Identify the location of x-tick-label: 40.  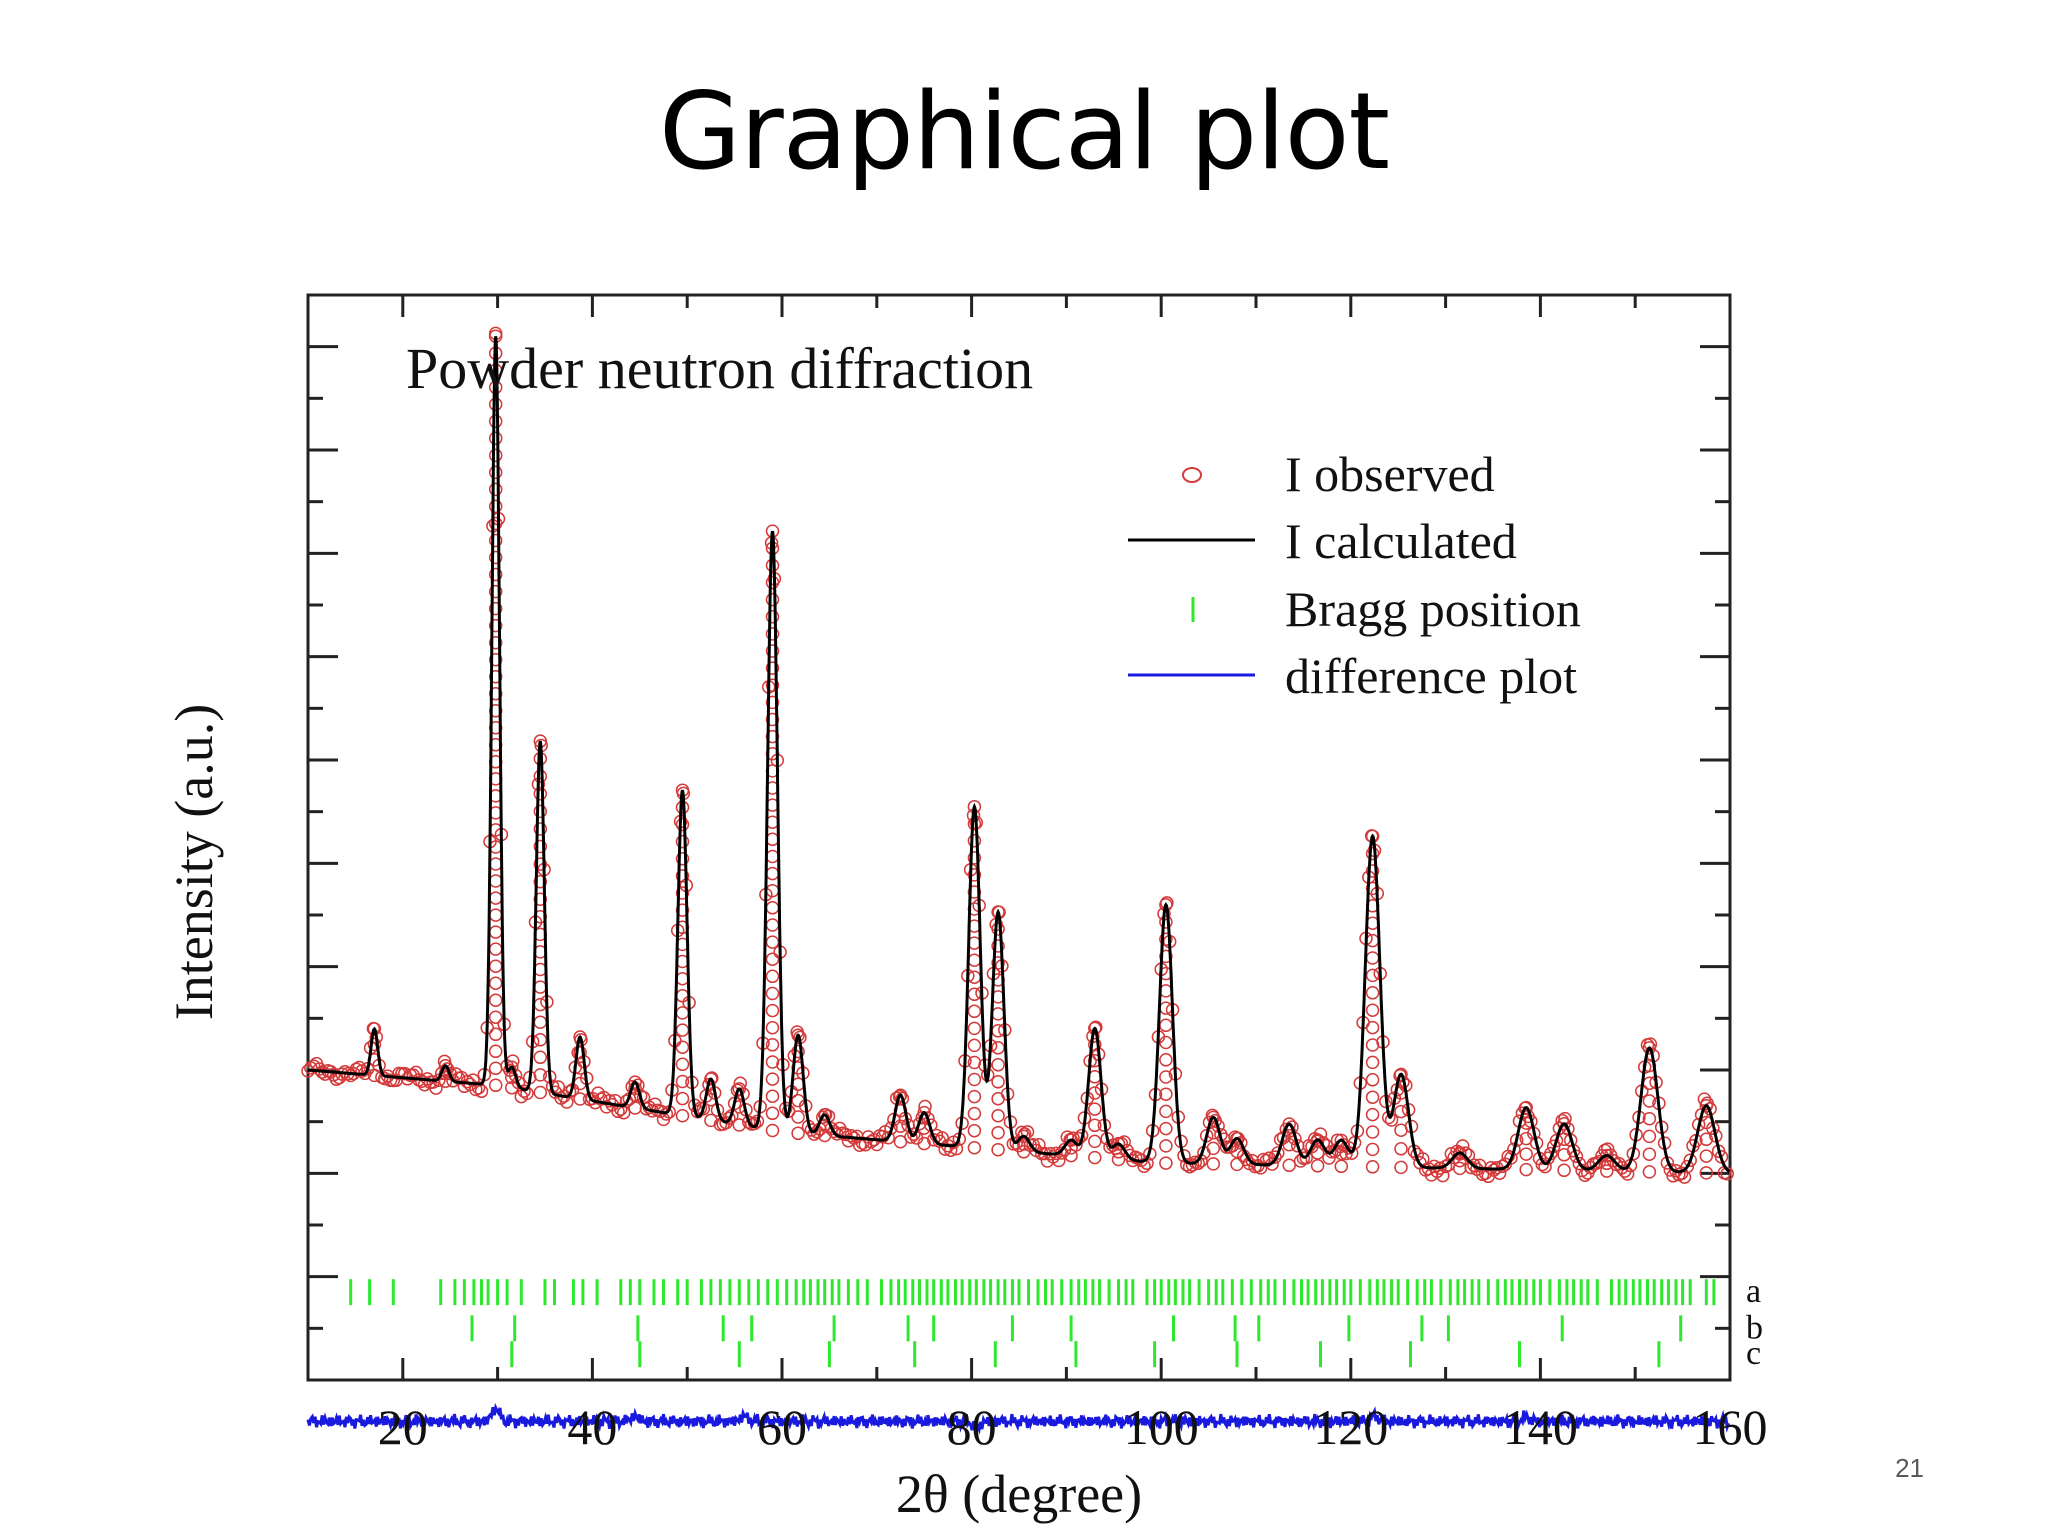
(592, 1427).